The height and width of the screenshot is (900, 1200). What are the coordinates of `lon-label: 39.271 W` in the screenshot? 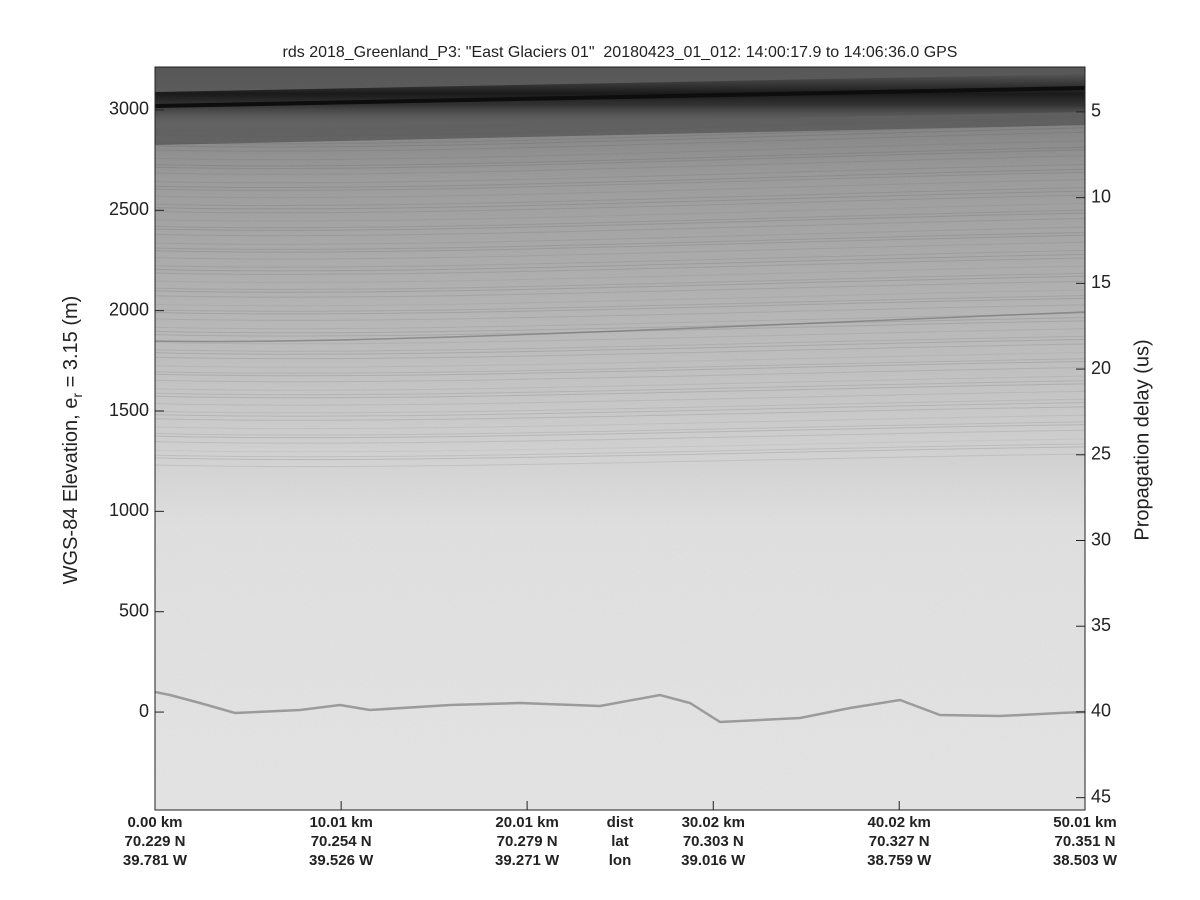 It's located at (527, 860).